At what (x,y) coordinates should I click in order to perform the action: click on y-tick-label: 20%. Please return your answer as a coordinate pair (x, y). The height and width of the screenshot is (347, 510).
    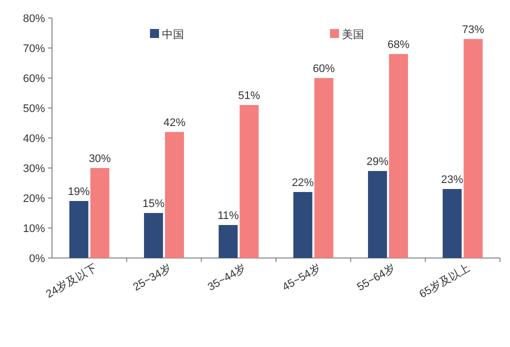
    Looking at the image, I should click on (34, 199).